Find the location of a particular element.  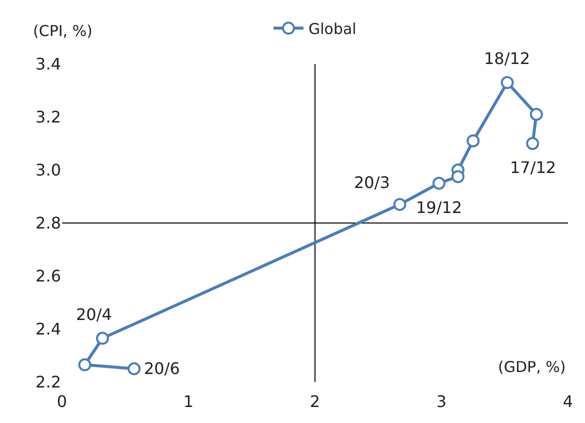

x-axis-title: (GDP, %) is located at coordinates (532, 367).